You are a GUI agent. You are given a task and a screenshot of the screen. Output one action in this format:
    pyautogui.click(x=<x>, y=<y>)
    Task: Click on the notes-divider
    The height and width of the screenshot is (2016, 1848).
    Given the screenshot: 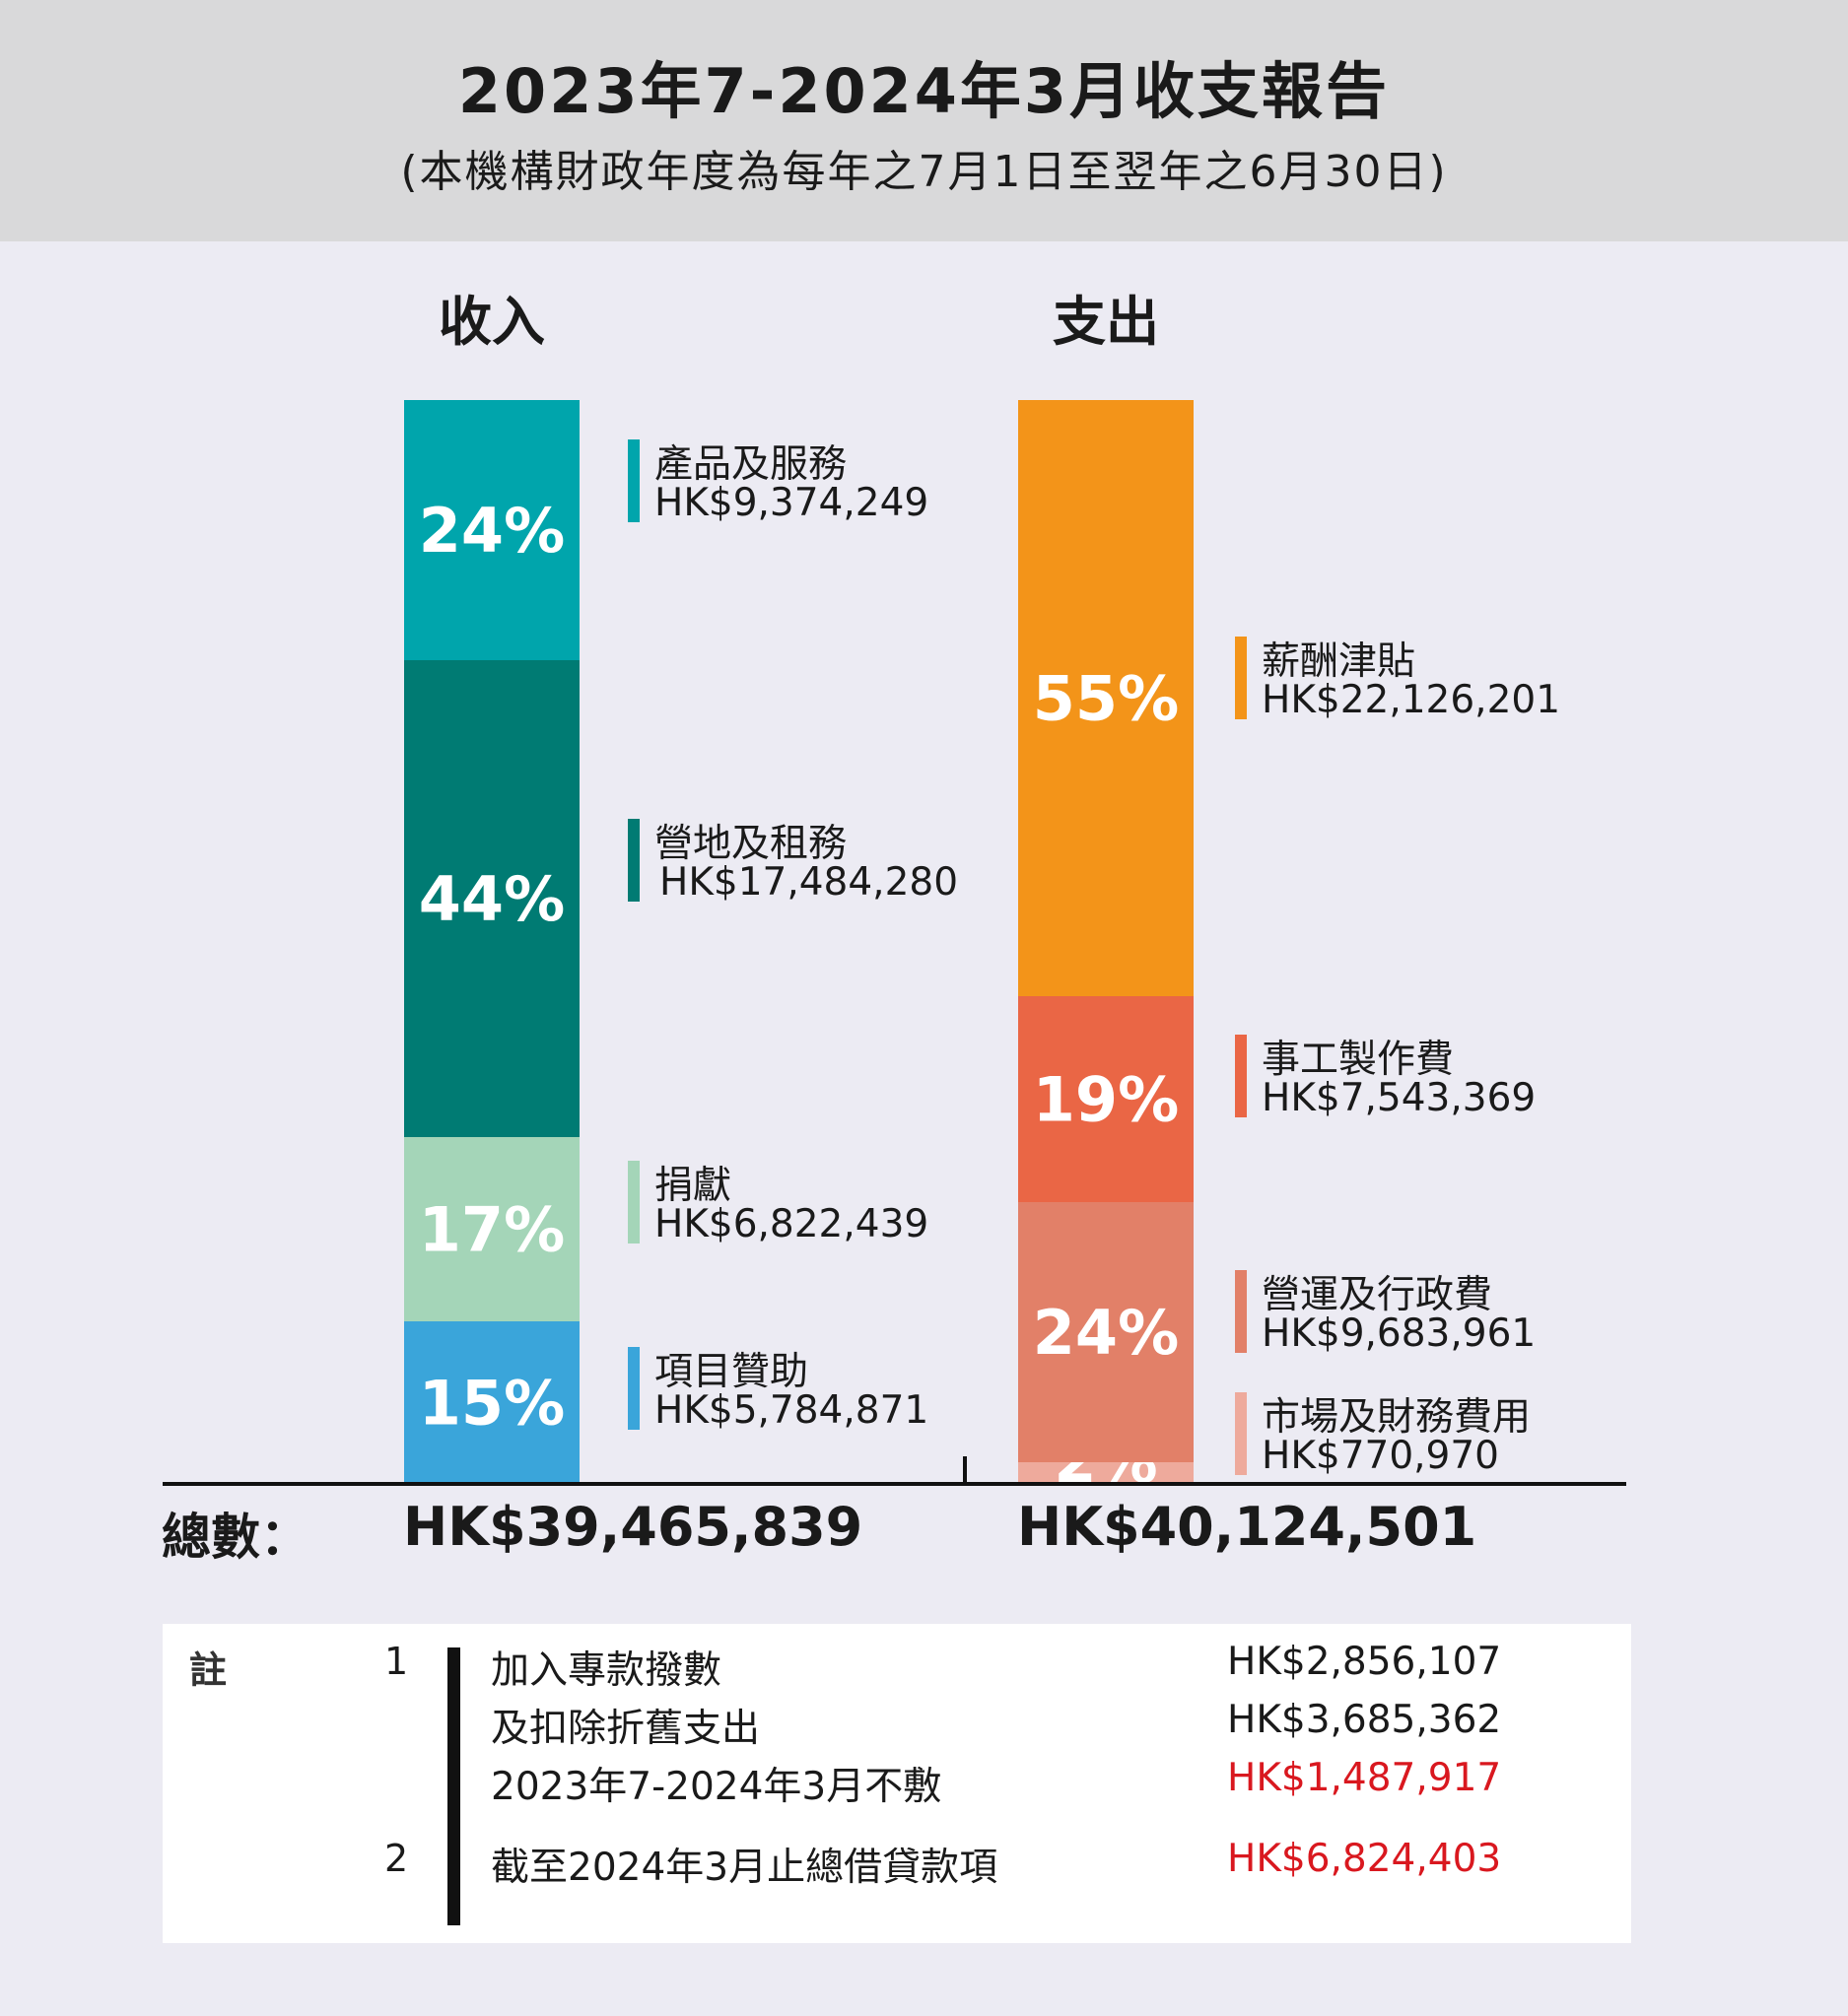 What is the action you would take?
    pyautogui.click(x=453, y=1786)
    